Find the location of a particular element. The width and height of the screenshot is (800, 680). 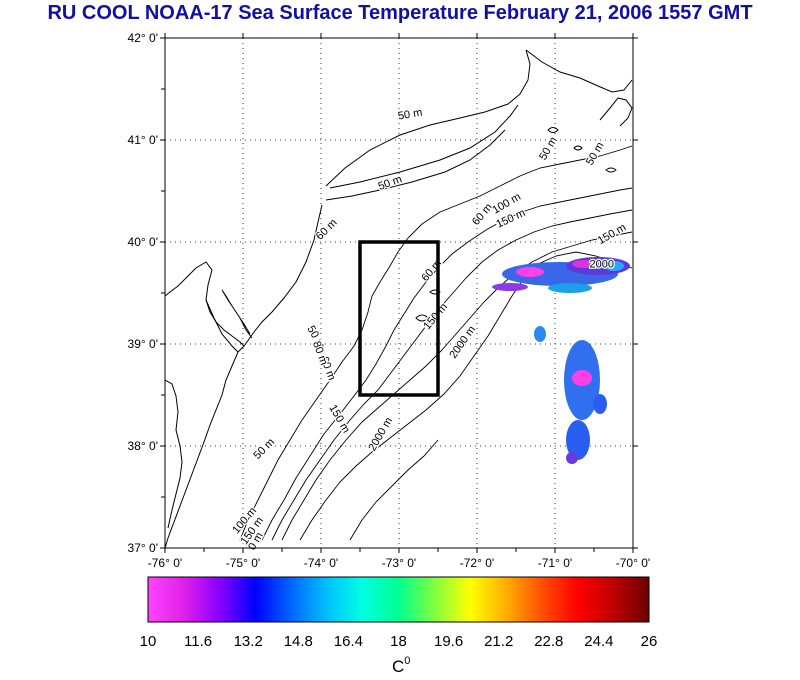

unit-text: C is located at coordinates (398, 666).